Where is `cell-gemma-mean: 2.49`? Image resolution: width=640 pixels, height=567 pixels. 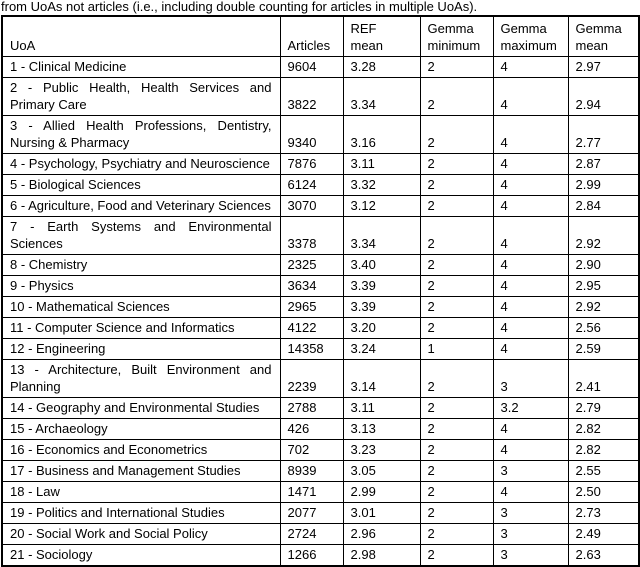 cell-gemma-mean: 2.49 is located at coordinates (603, 534).